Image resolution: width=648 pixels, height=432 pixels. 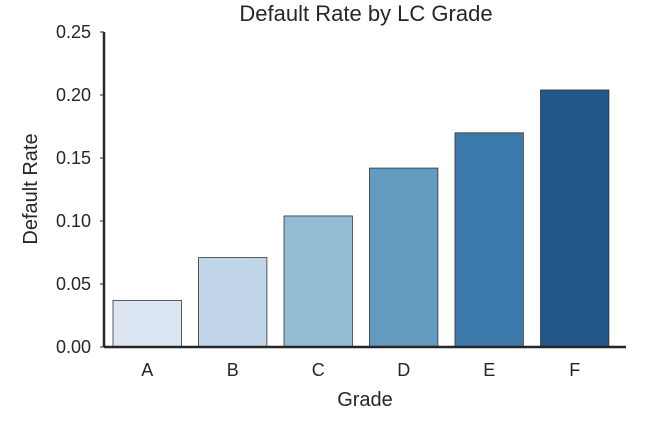 I want to click on y-tick-label: 0.05, so click(x=73, y=284).